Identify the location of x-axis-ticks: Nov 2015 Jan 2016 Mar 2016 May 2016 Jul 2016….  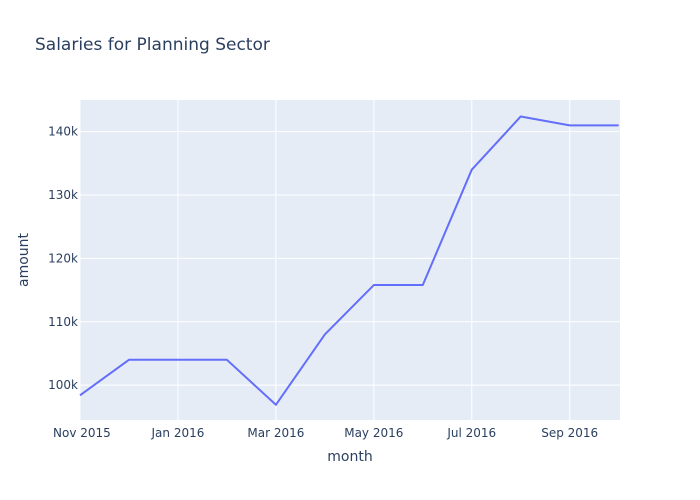
(325, 433).